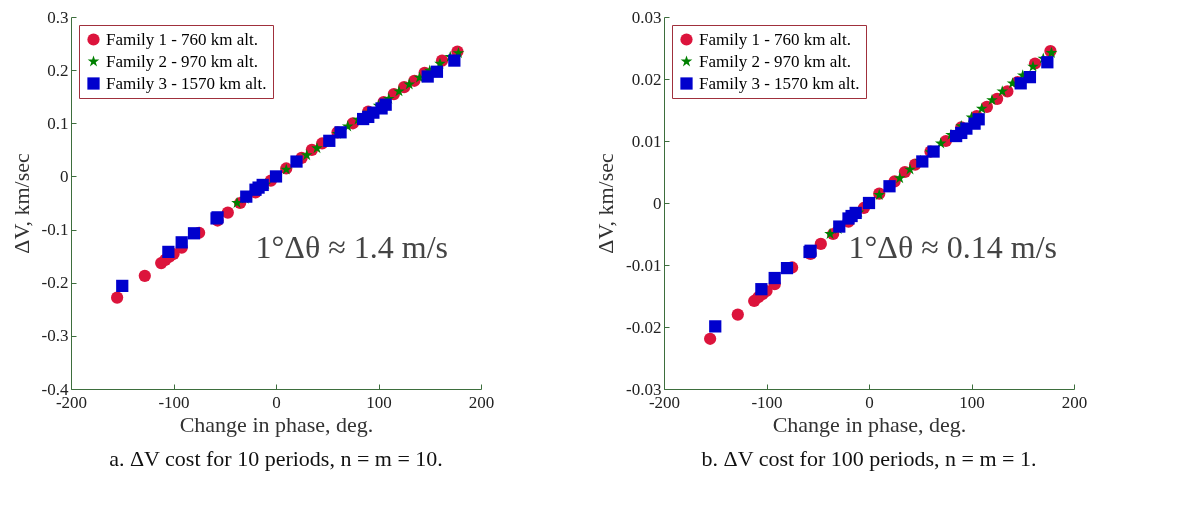 This screenshot has height=512, width=1200. Describe the element at coordinates (58, 17) in the screenshot. I see `y-tick-label: 0.3` at that location.